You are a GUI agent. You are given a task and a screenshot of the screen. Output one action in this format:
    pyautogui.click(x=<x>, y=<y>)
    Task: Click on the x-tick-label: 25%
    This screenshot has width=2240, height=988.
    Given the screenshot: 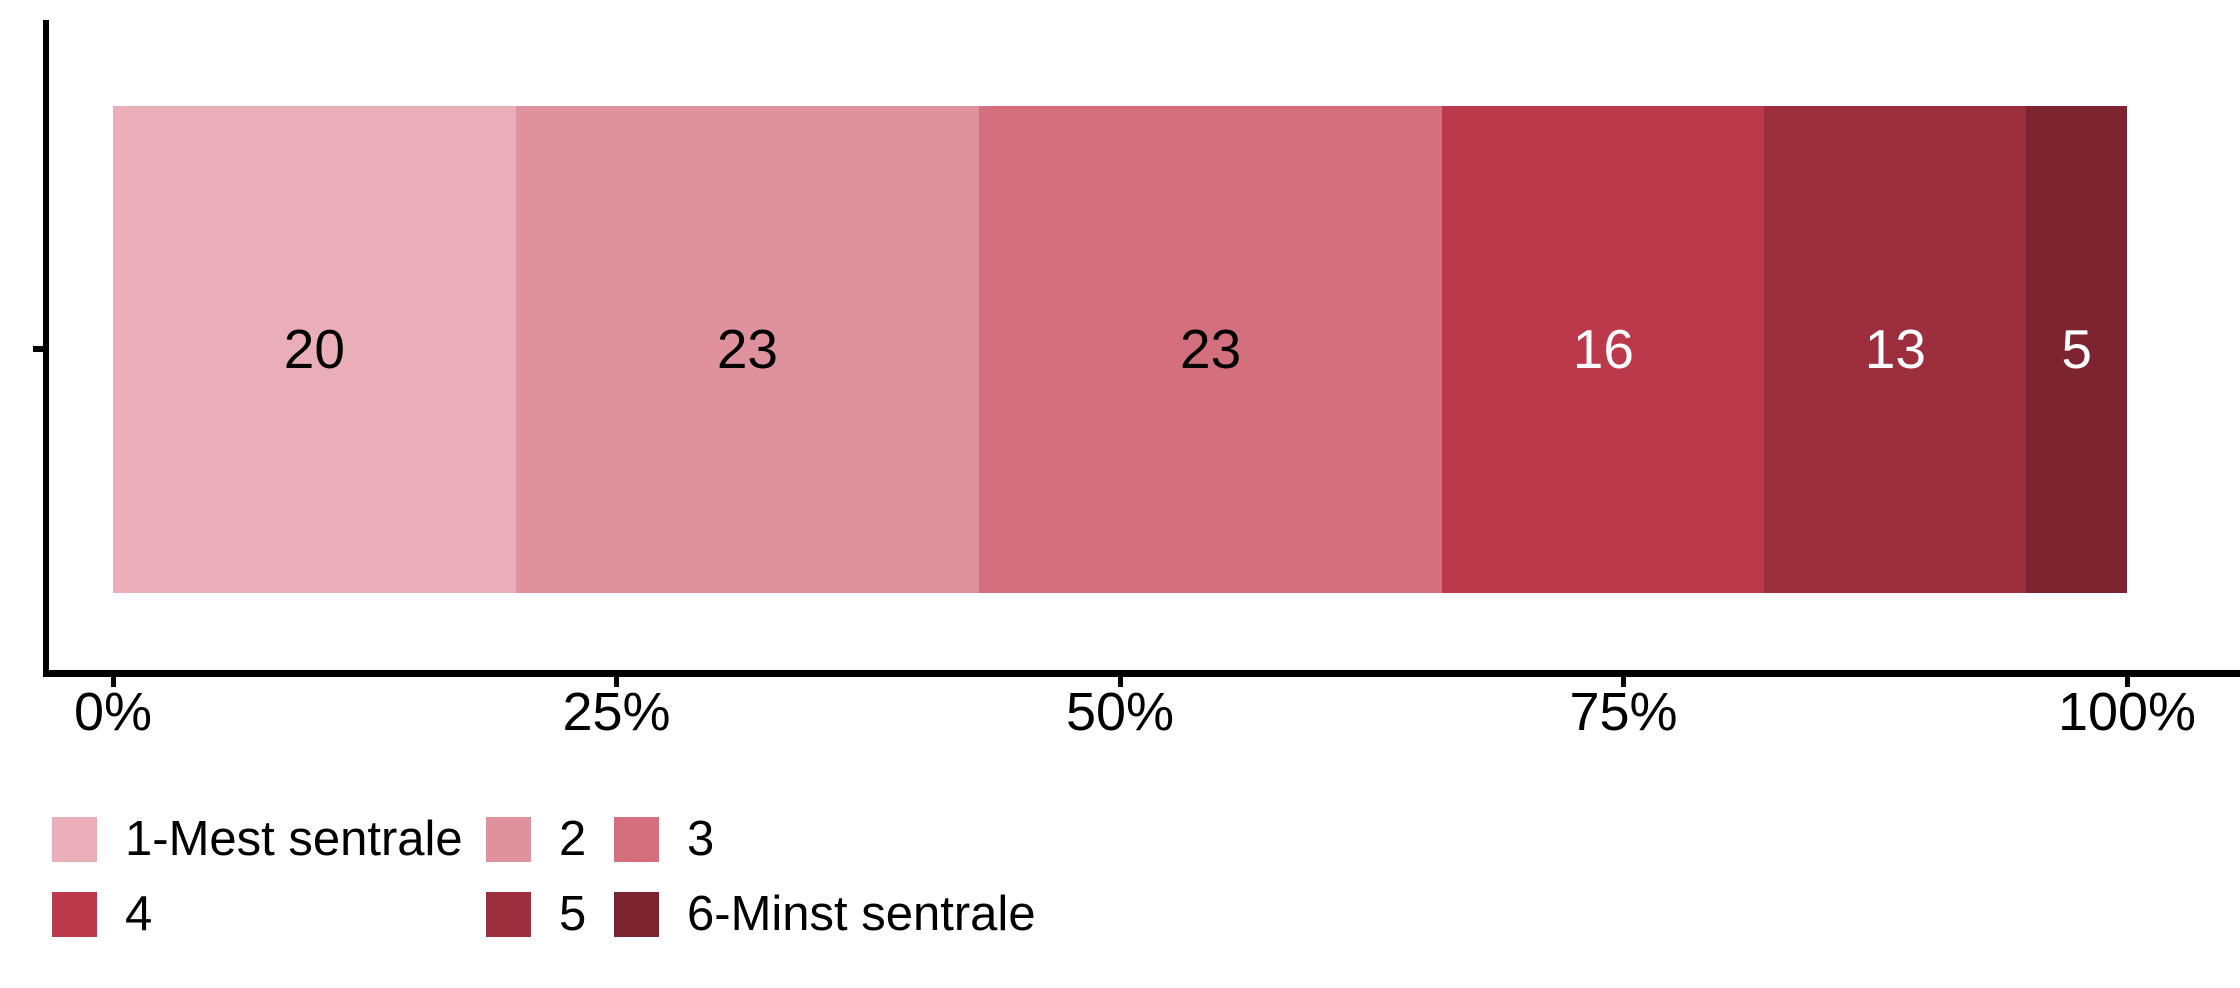 What is the action you would take?
    pyautogui.click(x=616, y=712)
    